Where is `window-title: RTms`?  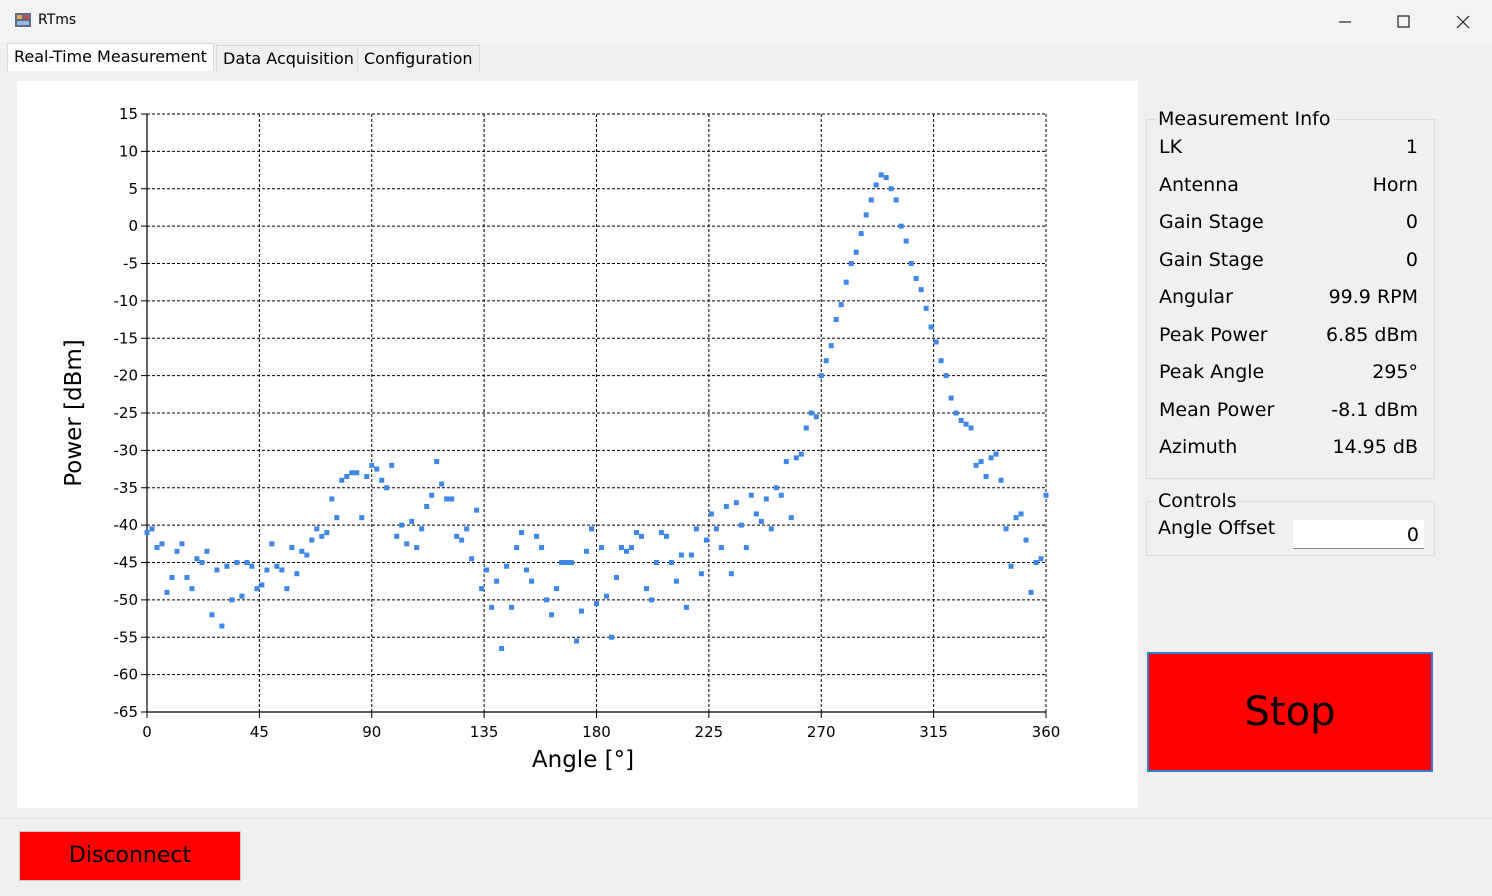 window-title: RTms is located at coordinates (57, 20).